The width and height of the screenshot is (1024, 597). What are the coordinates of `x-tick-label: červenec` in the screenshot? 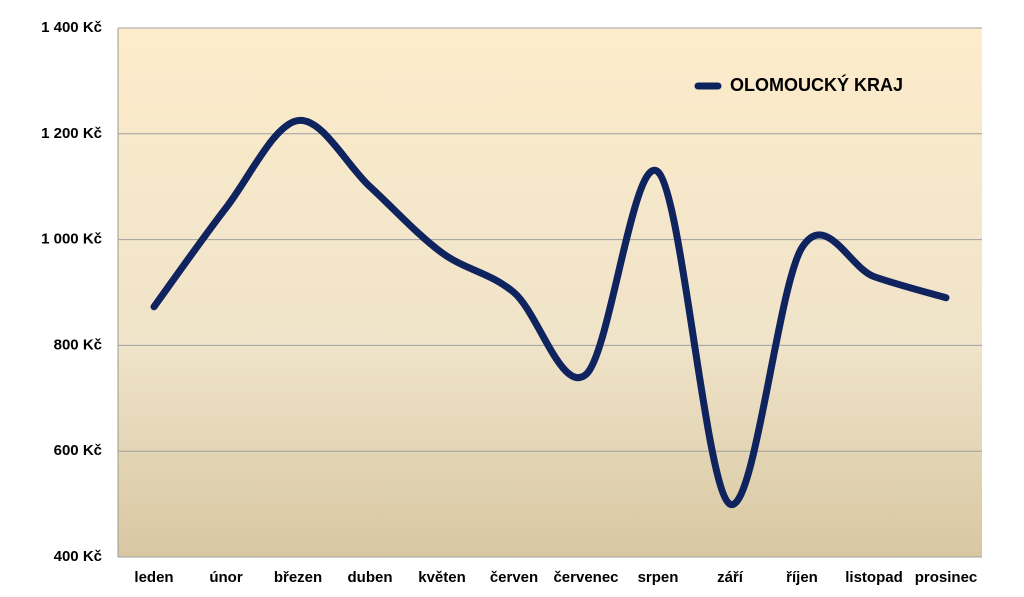 It's located at (585, 577).